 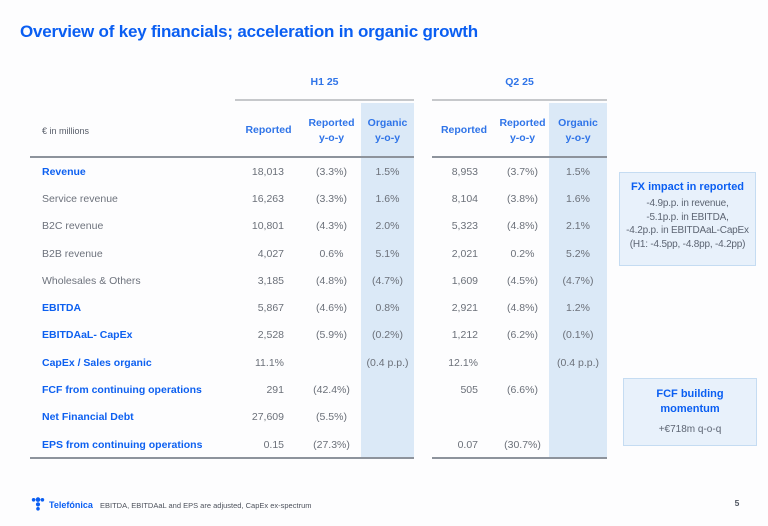 What do you see at coordinates (464, 198) in the screenshot?
I see `cell-q2-reported: 8,104` at bounding box center [464, 198].